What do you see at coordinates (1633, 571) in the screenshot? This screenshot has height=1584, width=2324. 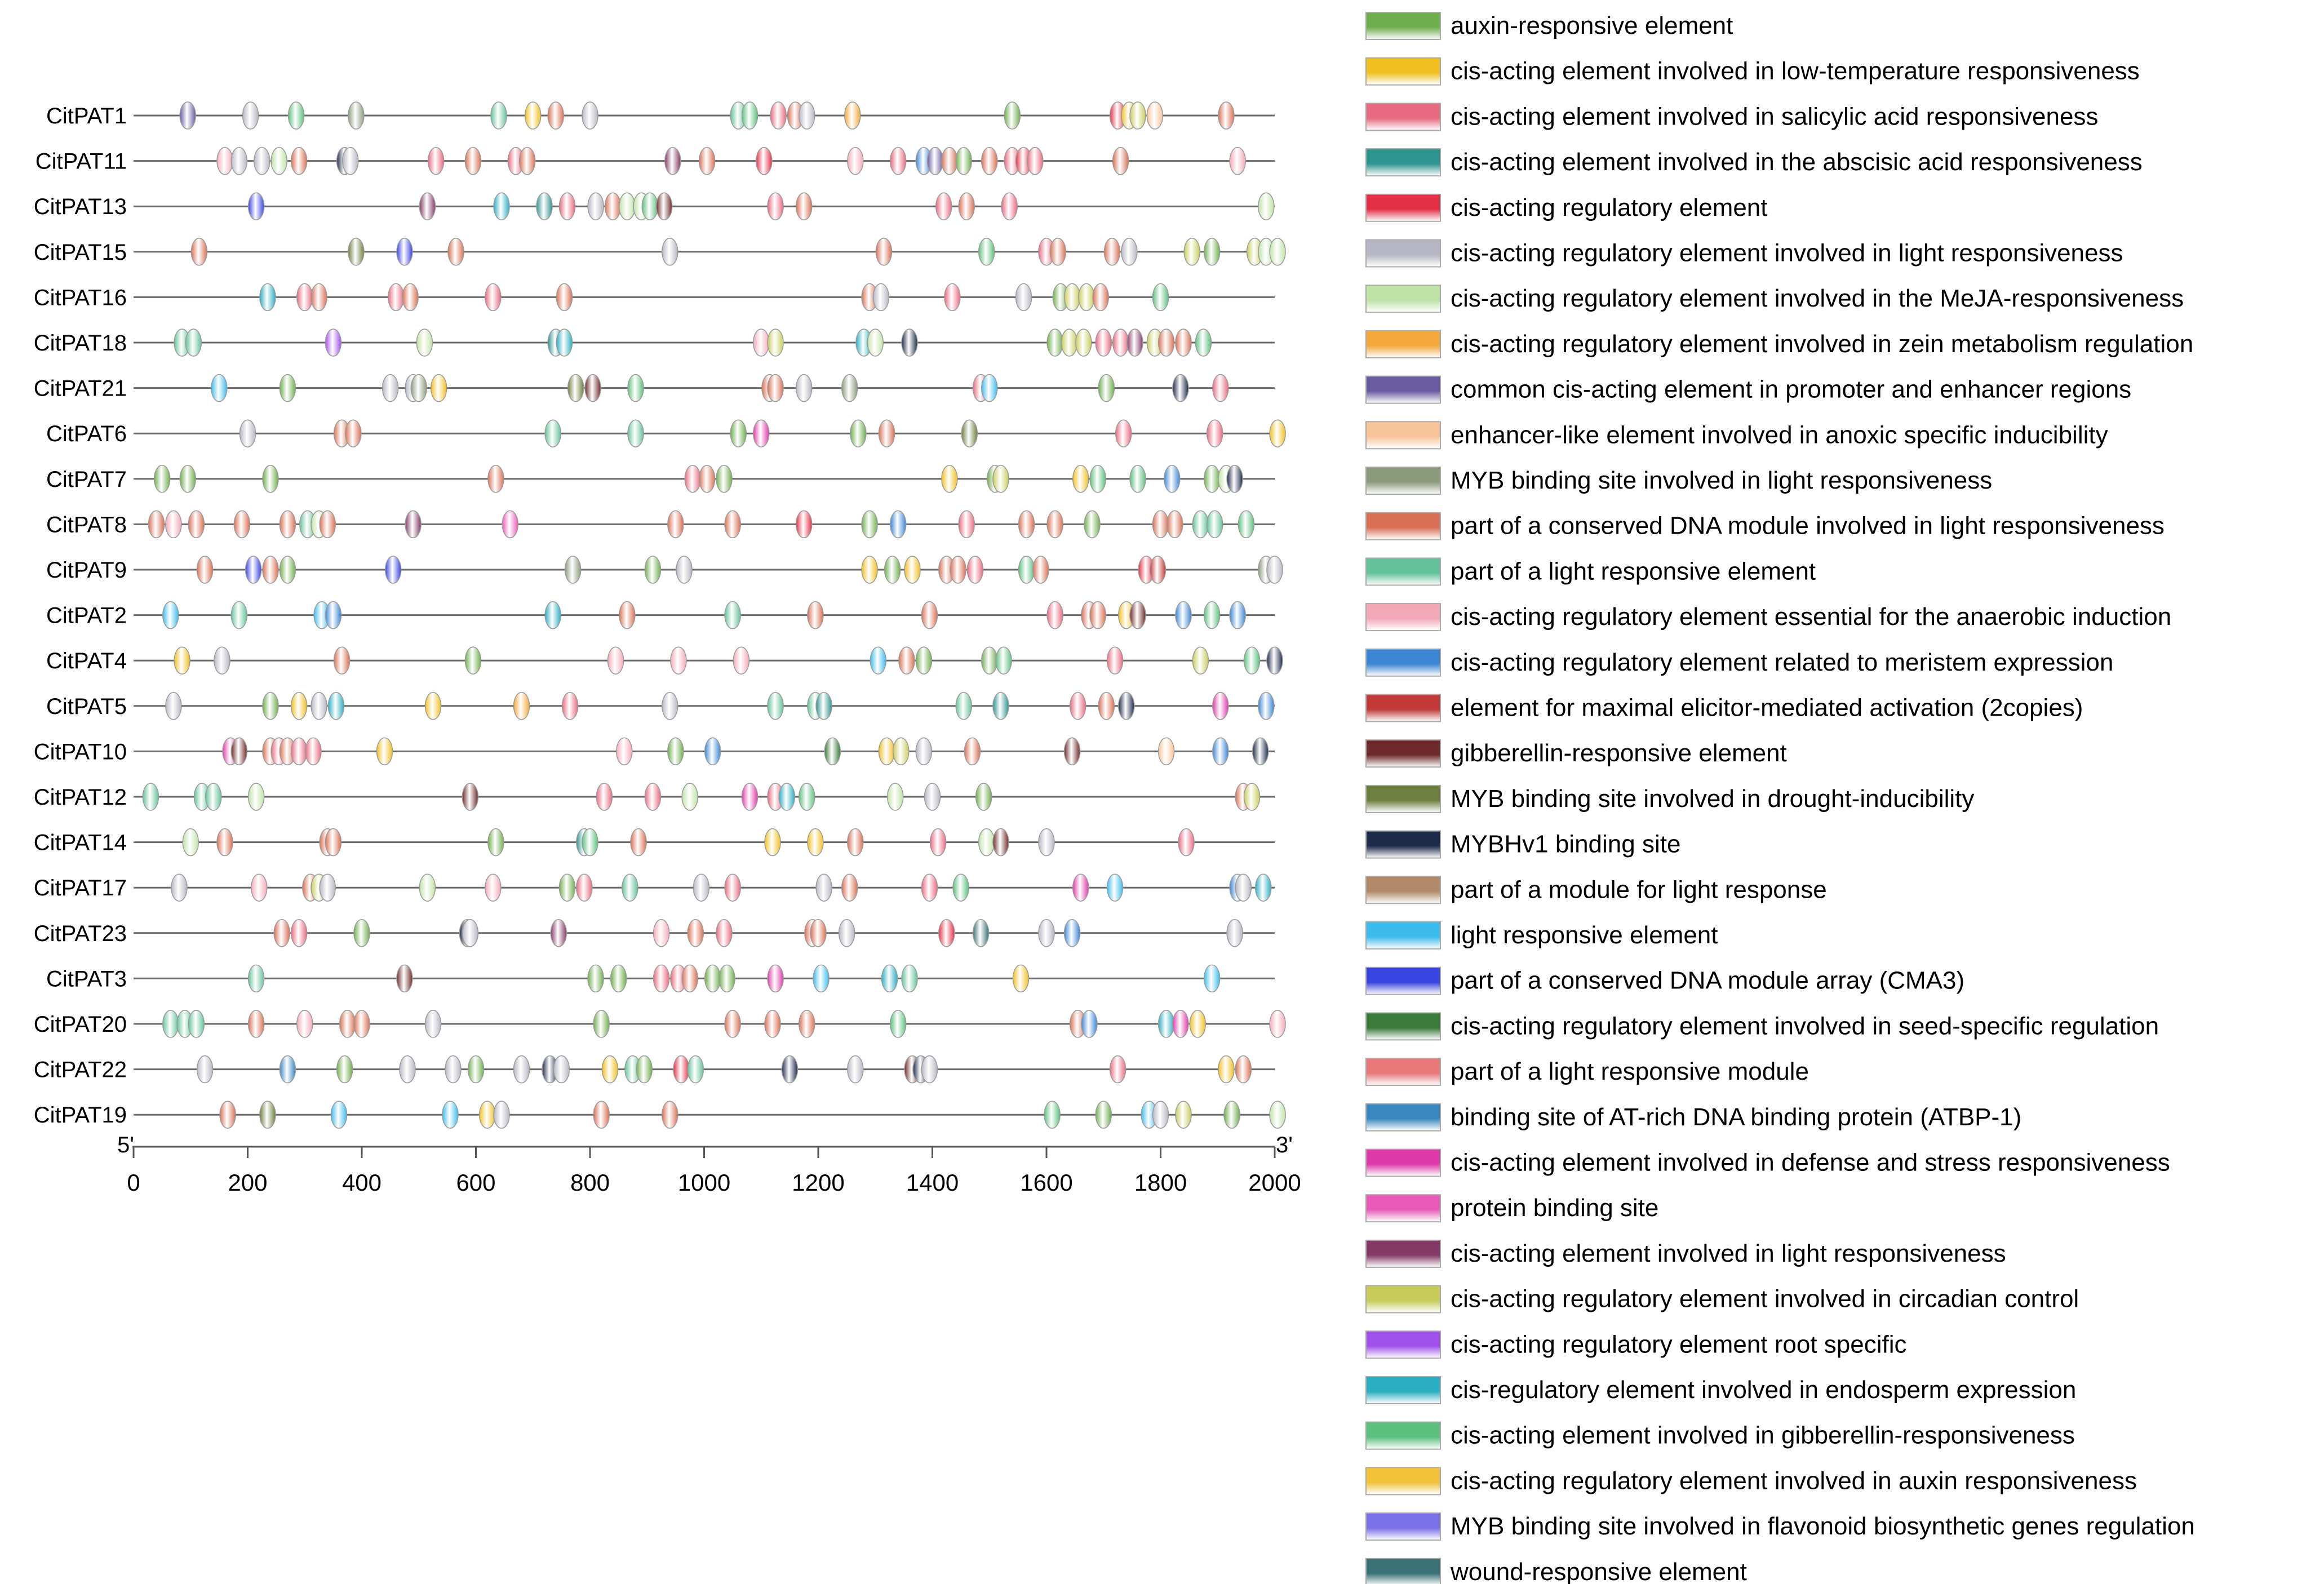 I see `legend-label: part of a light responsive element` at bounding box center [1633, 571].